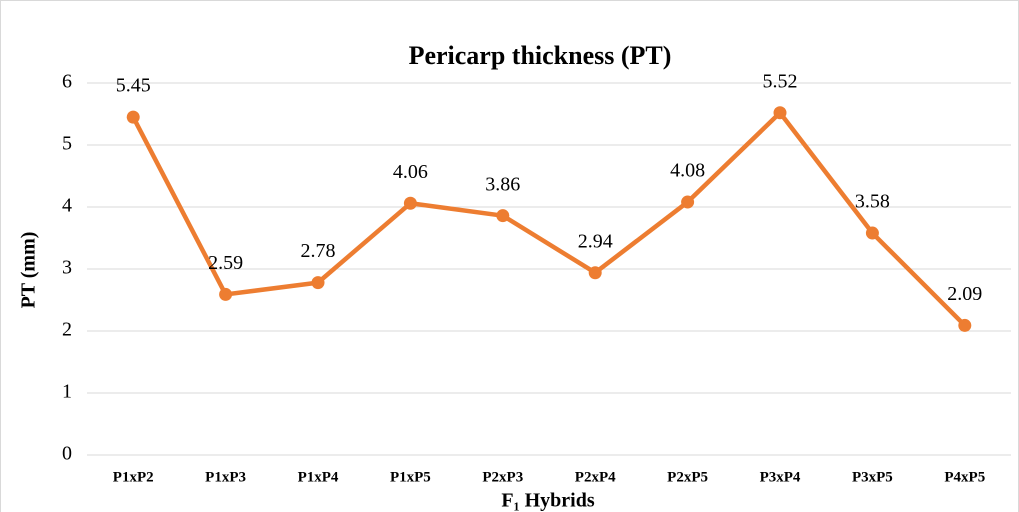 This screenshot has width=1019, height=512. What do you see at coordinates (67, 392) in the screenshot?
I see `y-tick-label: 1` at bounding box center [67, 392].